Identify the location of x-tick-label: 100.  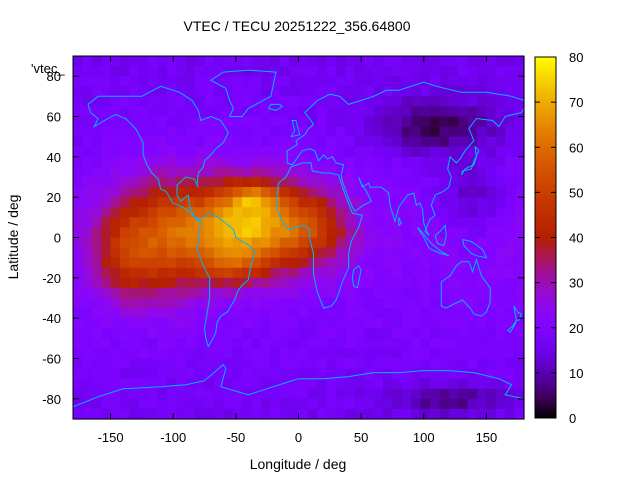
(424, 437).